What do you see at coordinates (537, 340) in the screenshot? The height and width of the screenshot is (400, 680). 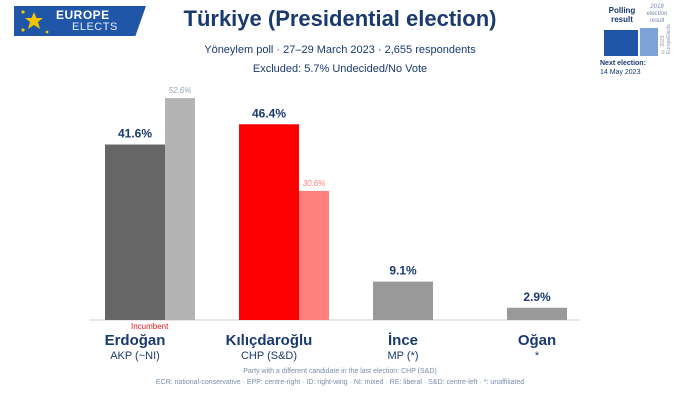 I see `candidate-ogan: Oğan` at bounding box center [537, 340].